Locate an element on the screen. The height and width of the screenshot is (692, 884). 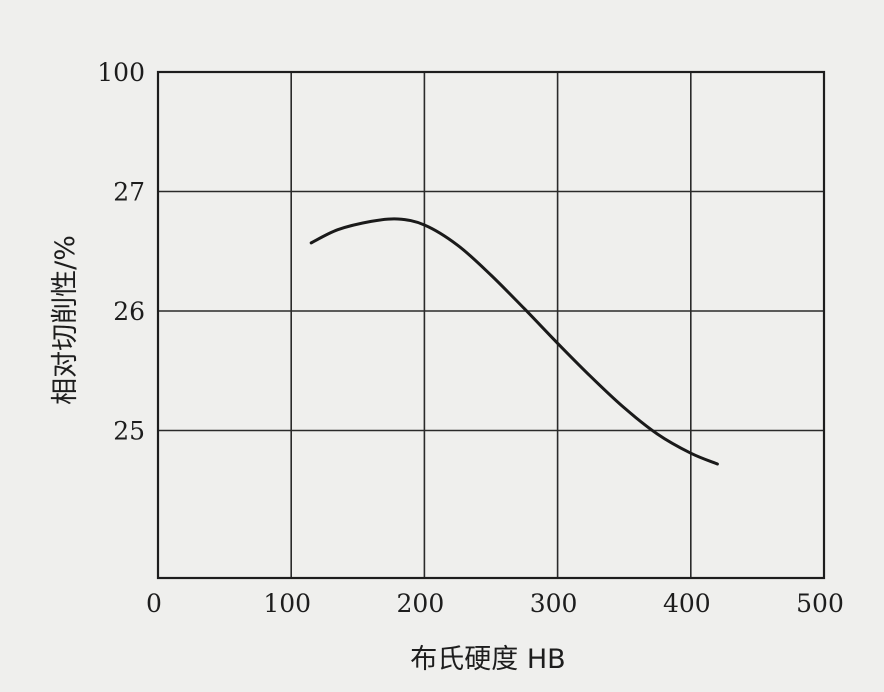
x-axis-label: 布氏硬度 HB is located at coordinates (487, 659).